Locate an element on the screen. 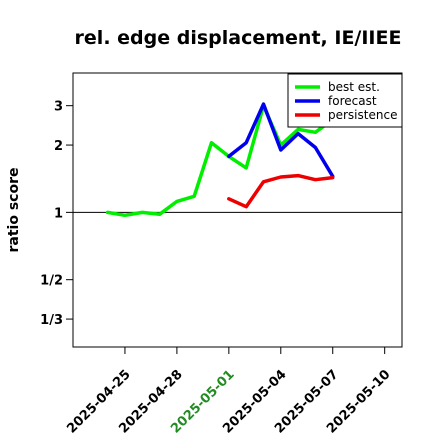 This screenshot has height=440, width=440. chart-title: rel. edge displacement, IE/IIEE is located at coordinates (238, 38).